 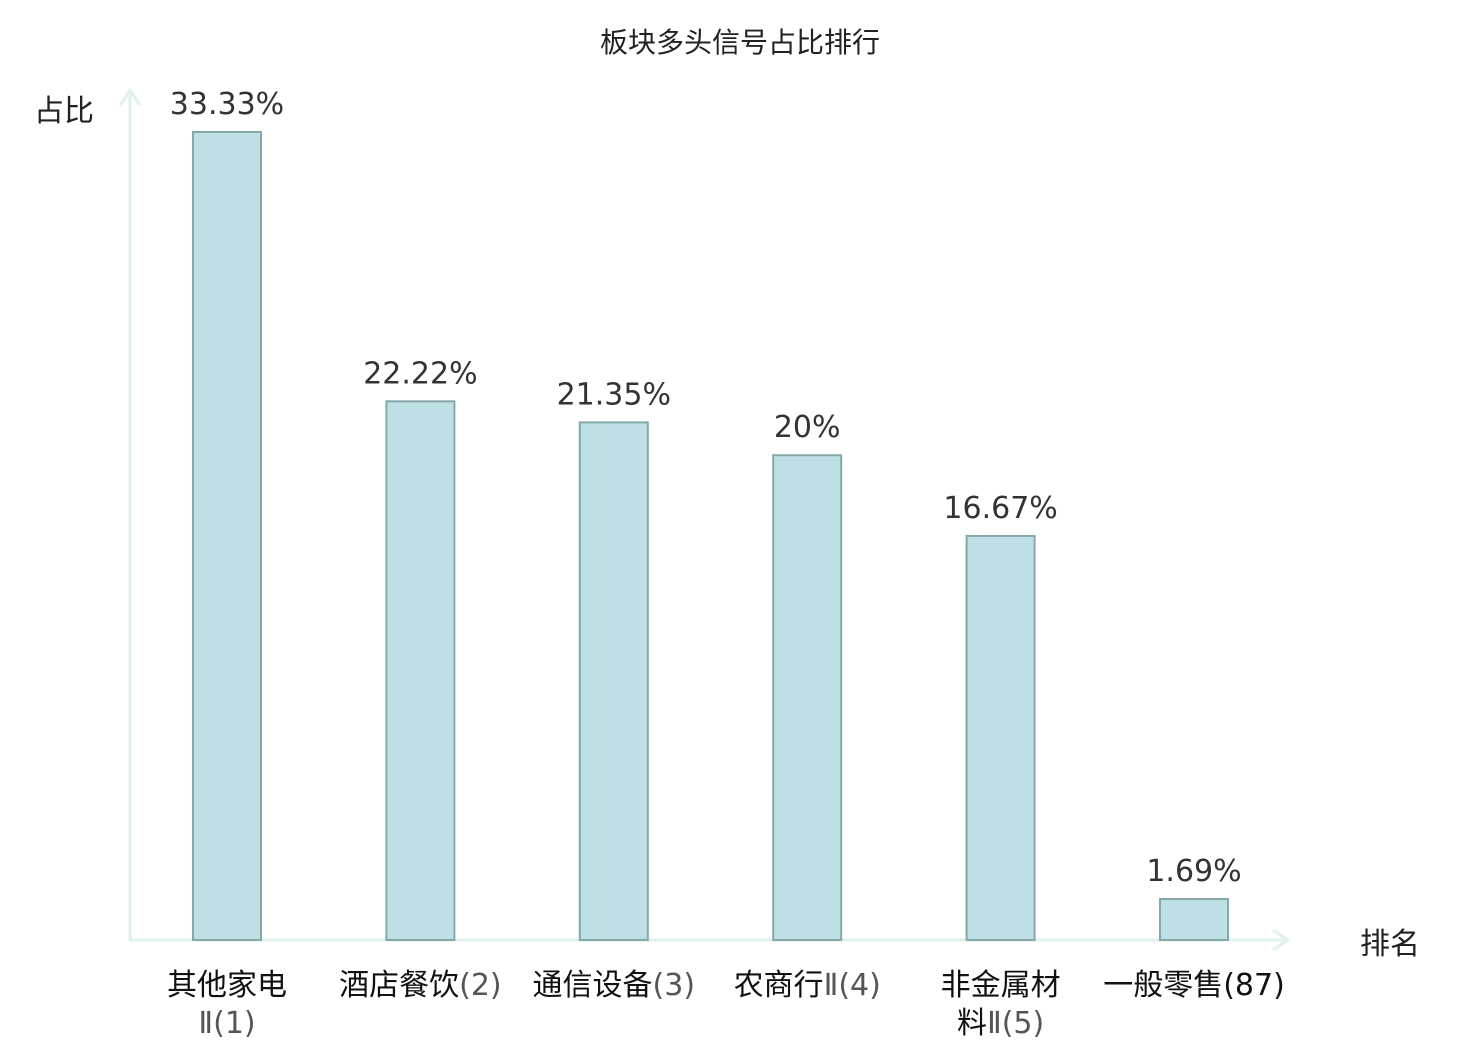 I want to click on x-axis-arrow, so click(x=1281, y=940).